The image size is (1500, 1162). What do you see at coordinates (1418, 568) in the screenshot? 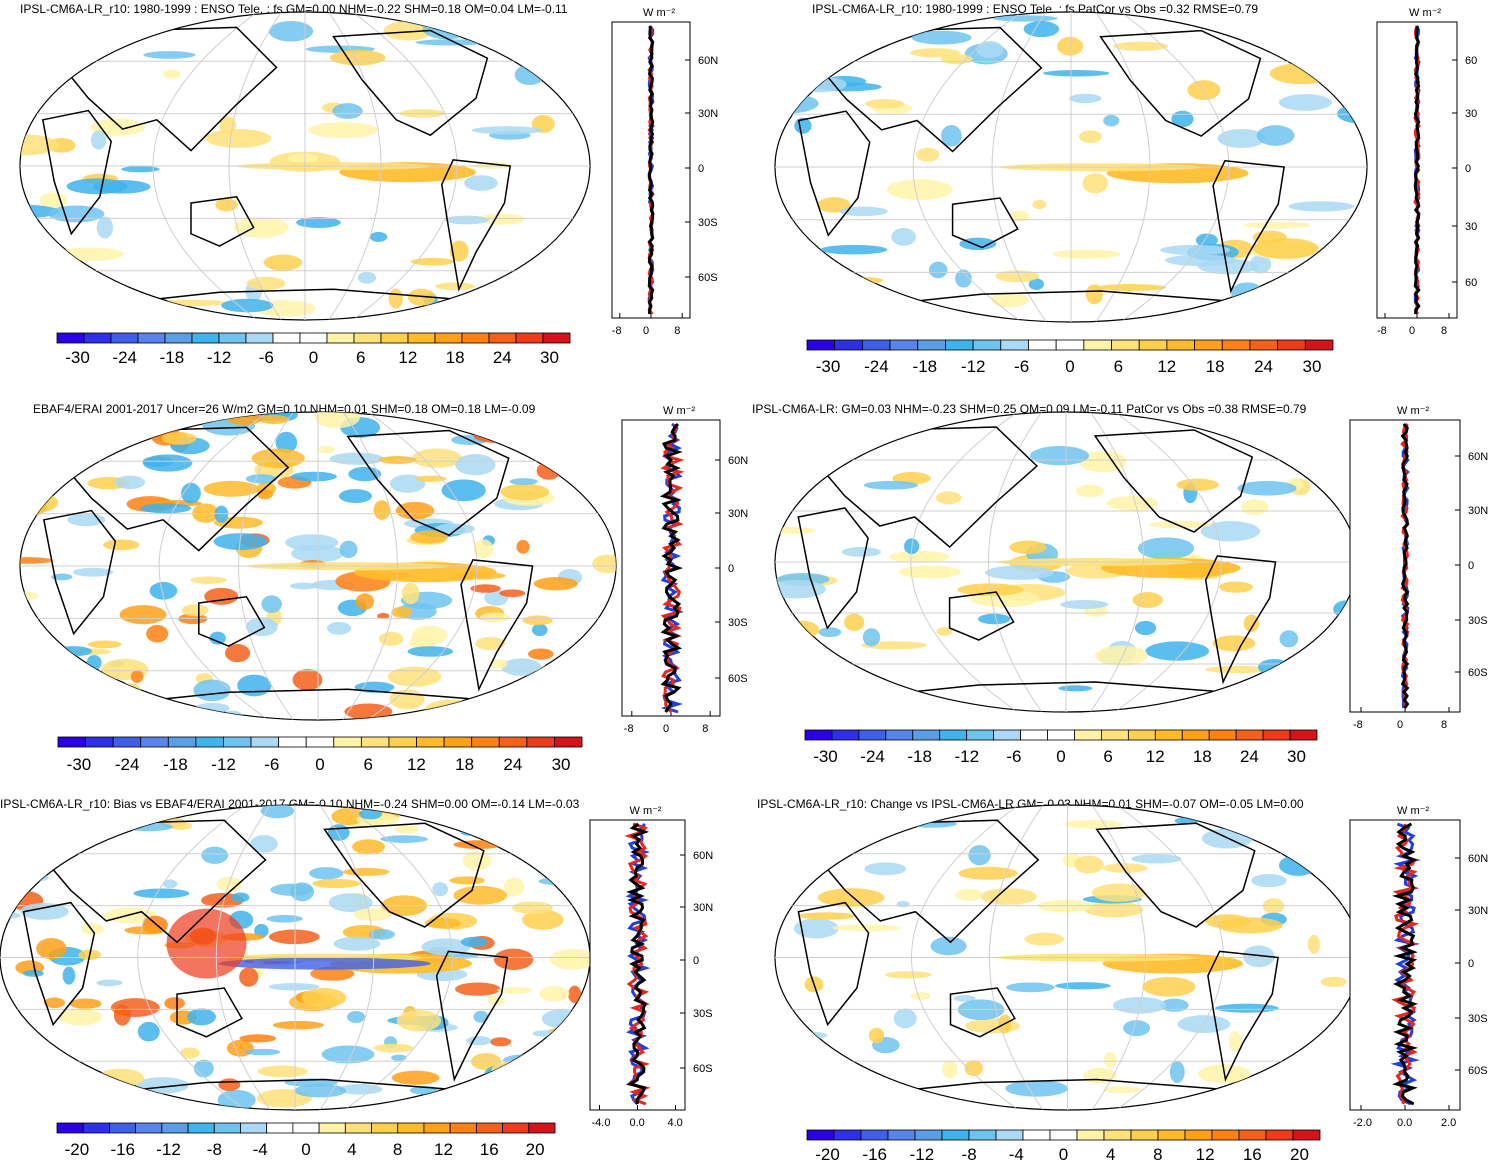
I see `zonal-profile-4: W m⁻² 60N 30N 0 30S 60S -8 0 8` at bounding box center [1418, 568].